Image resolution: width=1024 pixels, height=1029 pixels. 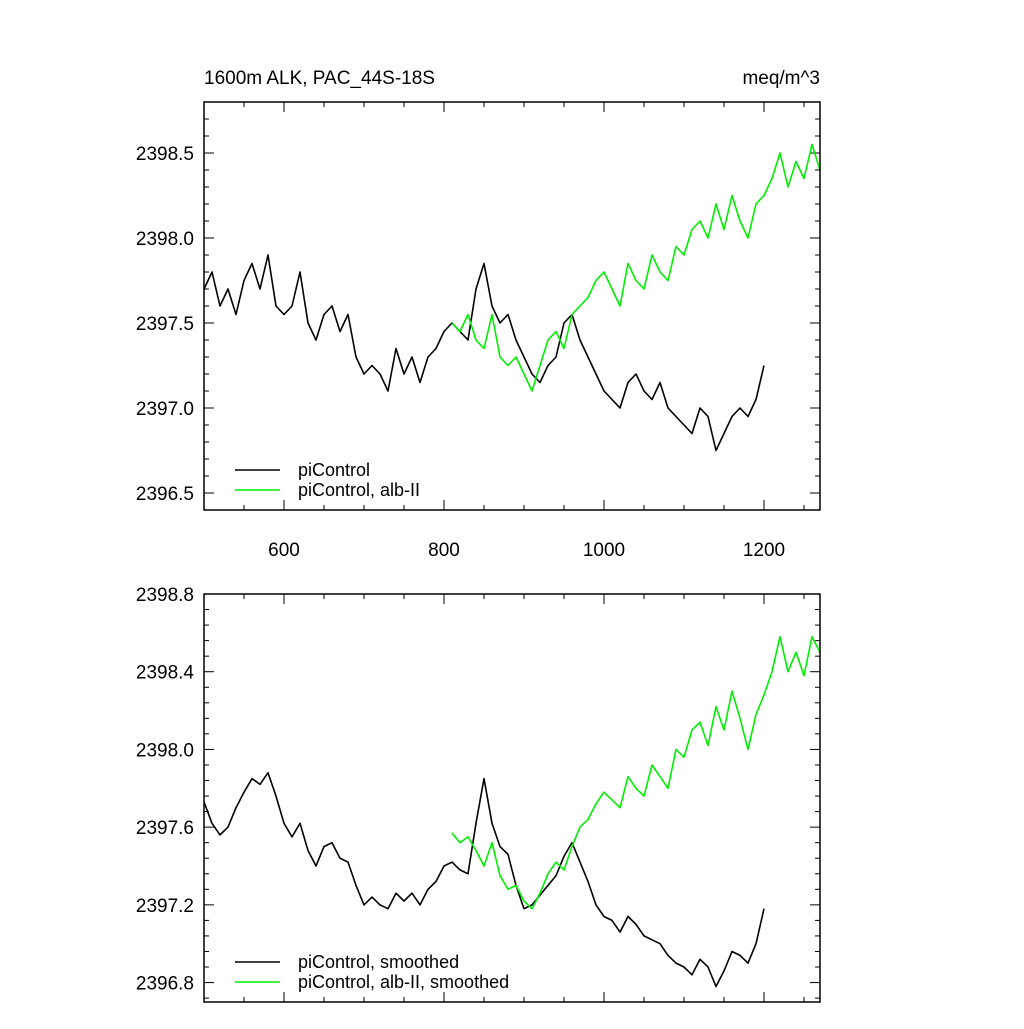 What do you see at coordinates (604, 550) in the screenshot?
I see `x-tick-label: 1000` at bounding box center [604, 550].